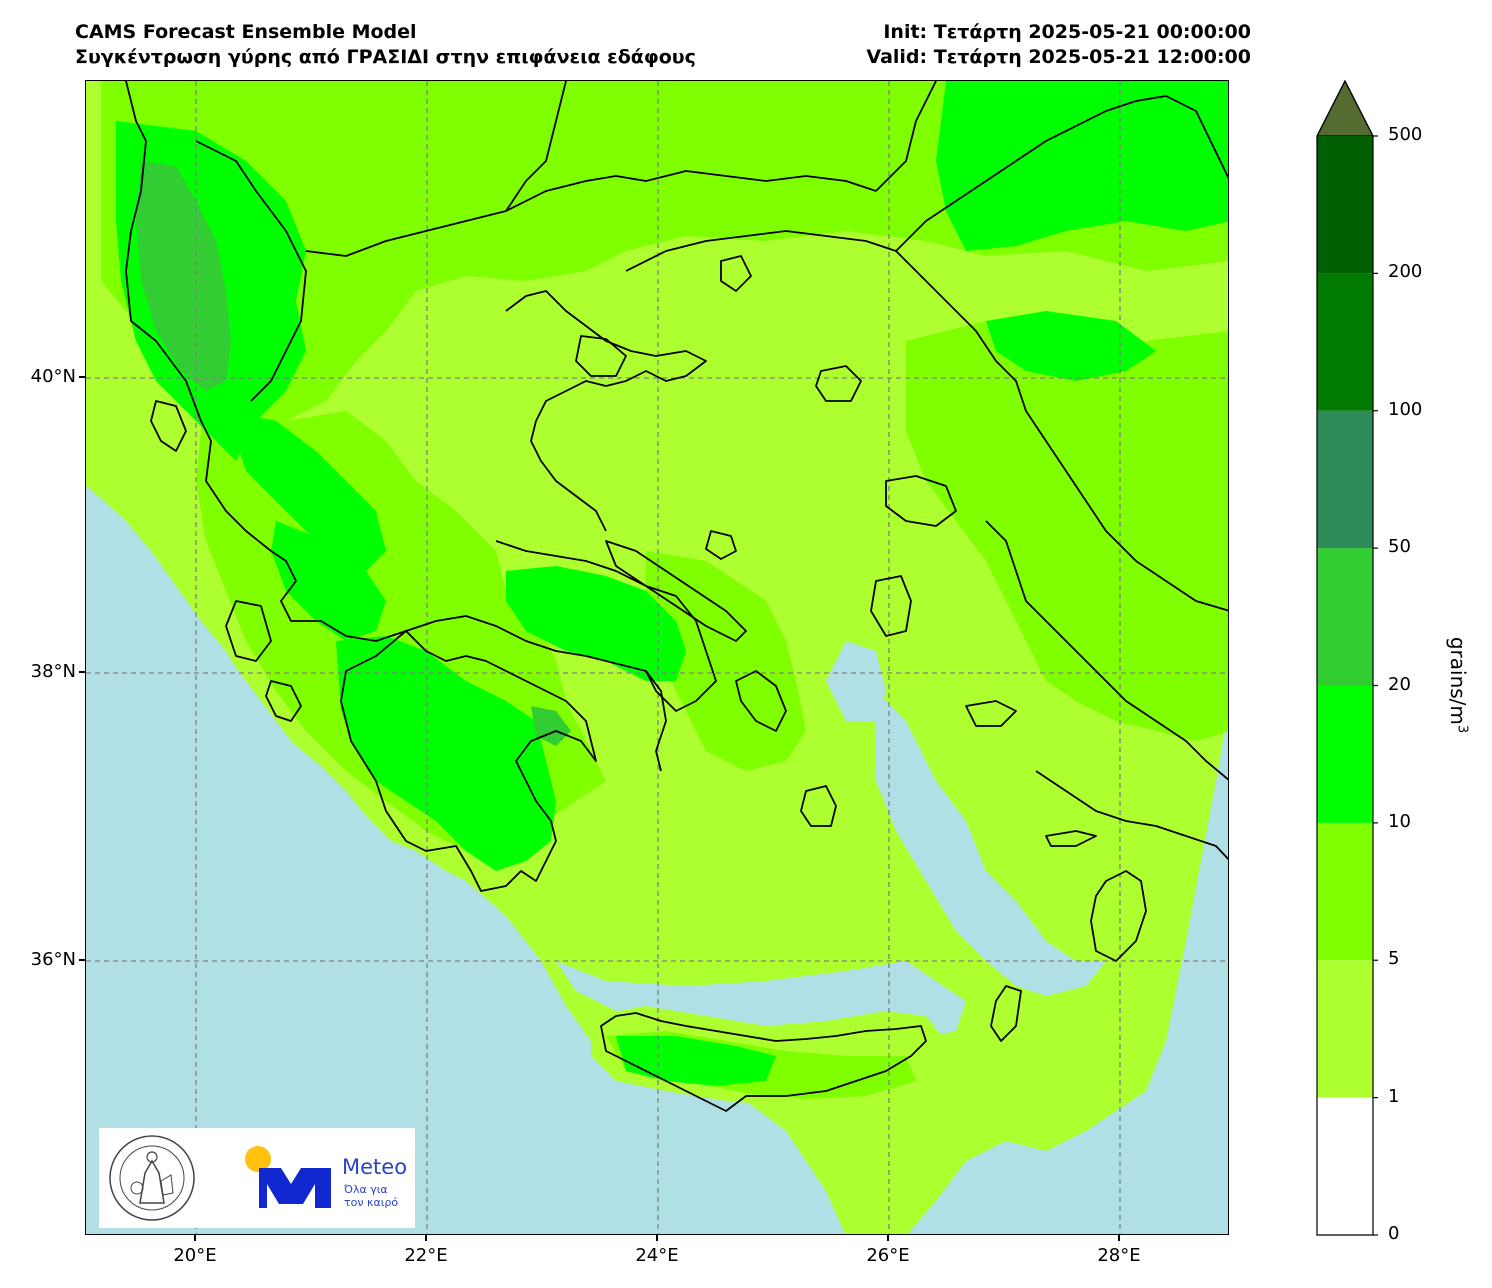 This screenshot has height=1288, width=1492. Describe the element at coordinates (1458, 680) in the screenshot. I see `colorbar-title-text: grains/m` at that location.